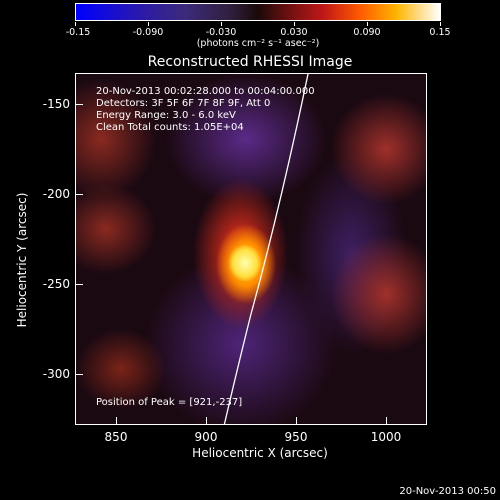  What do you see at coordinates (258, 43) in the screenshot?
I see `colorbar-units: (photons cm⁻² s⁻¹ asec⁻²)` at bounding box center [258, 43].